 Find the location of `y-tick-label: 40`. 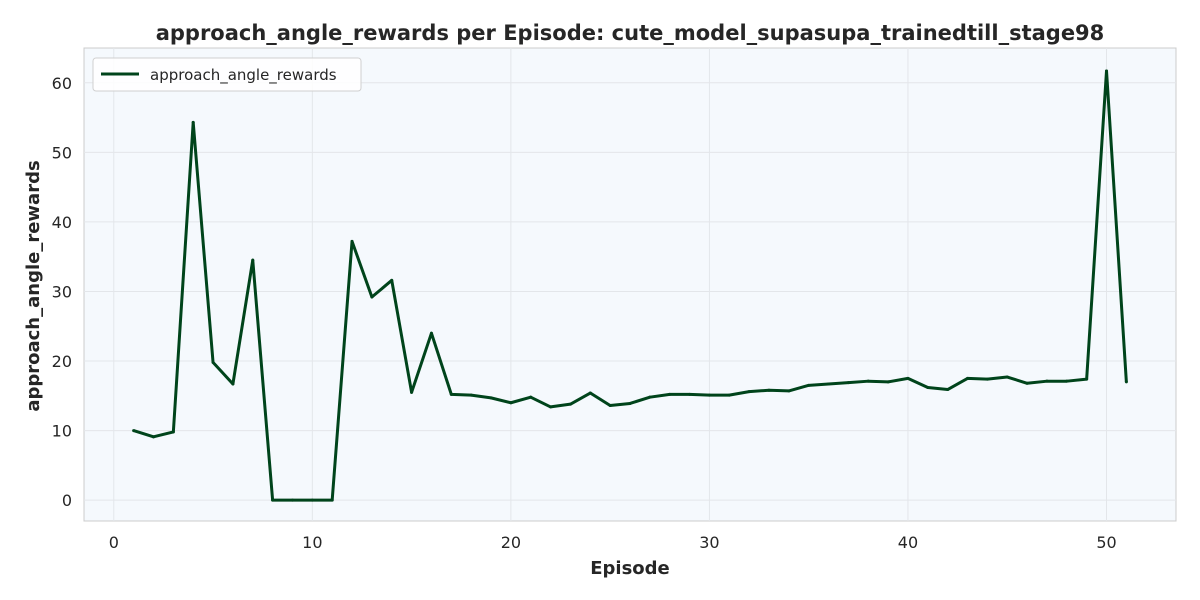

y-tick-label: 40 is located at coordinates (62, 222).